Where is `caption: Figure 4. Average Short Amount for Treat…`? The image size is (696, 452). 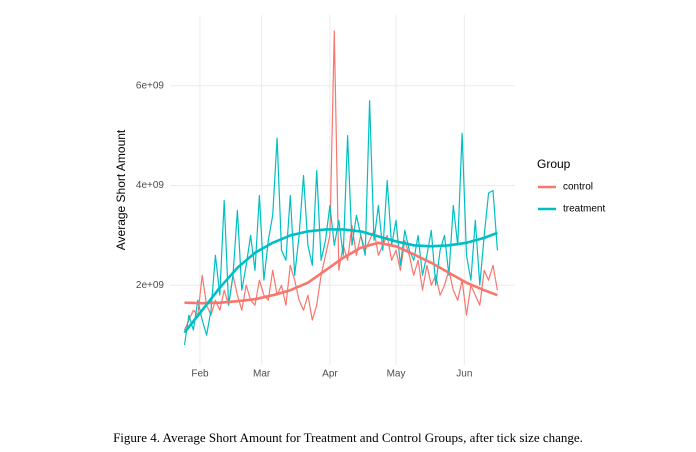
caption: Figure 4. Average Short Amount for Treat… is located at coordinates (348, 437).